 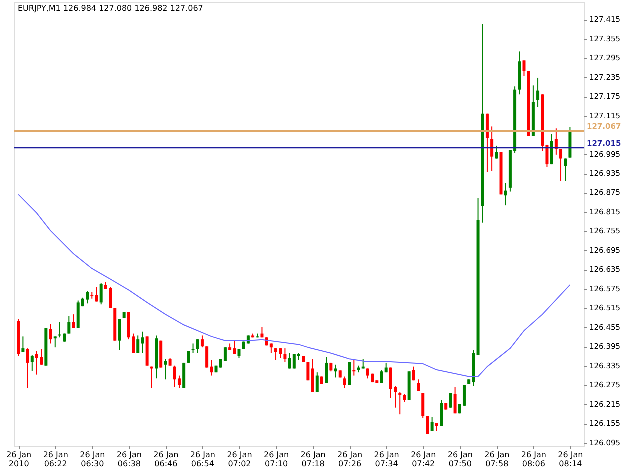 I want to click on x-tick-label: 26 Jan 07:26, so click(x=350, y=459).